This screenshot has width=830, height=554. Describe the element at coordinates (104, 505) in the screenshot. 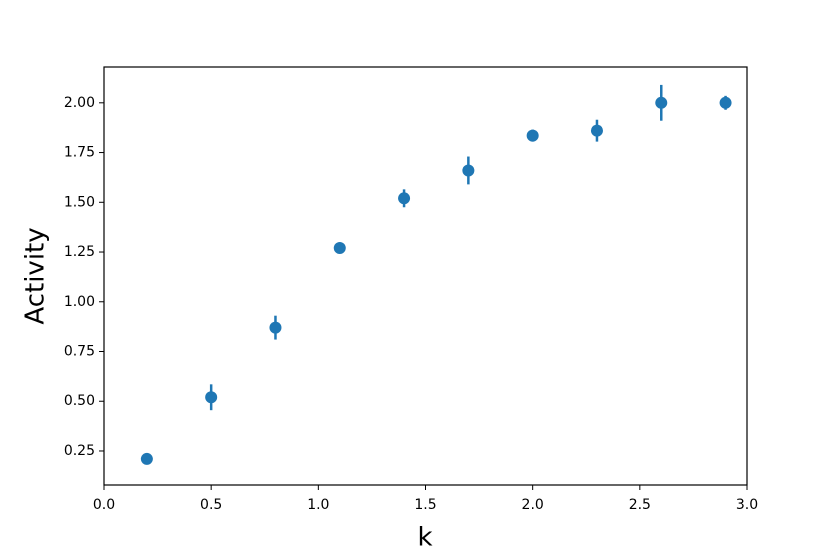

I see `x-tick-label: 0.0` at that location.